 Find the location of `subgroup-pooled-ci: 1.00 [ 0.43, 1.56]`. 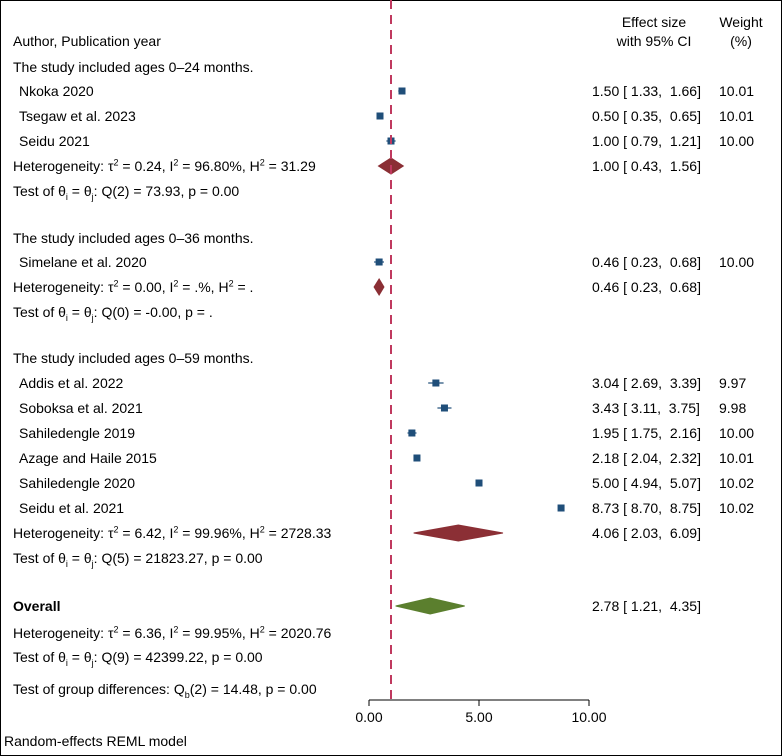

subgroup-pooled-ci: 1.00 [ 0.43, 1.56] is located at coordinates (646, 166).